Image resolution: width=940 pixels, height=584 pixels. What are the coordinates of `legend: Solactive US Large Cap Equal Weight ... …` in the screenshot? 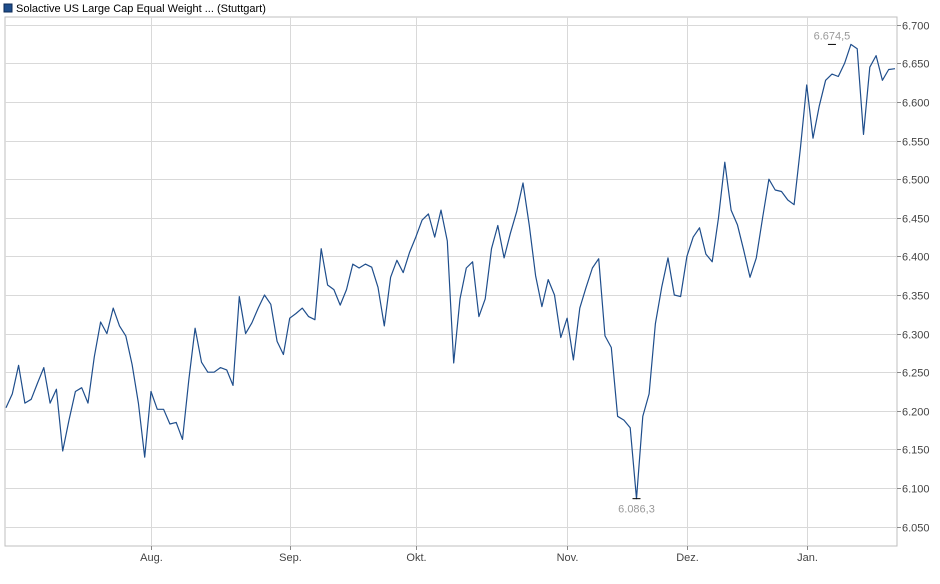 It's located at (134, 9).